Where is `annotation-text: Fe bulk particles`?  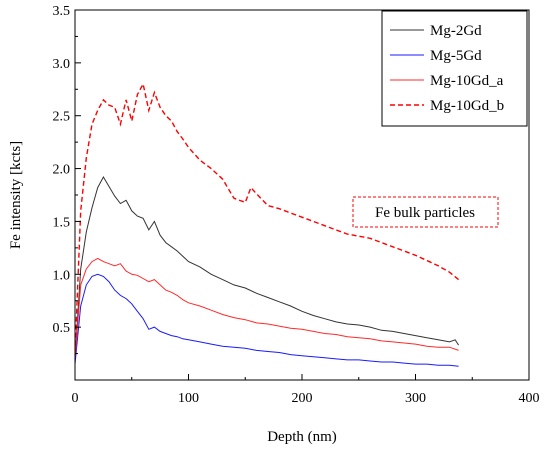
annotation-text: Fe bulk particles is located at coordinates (425, 213).